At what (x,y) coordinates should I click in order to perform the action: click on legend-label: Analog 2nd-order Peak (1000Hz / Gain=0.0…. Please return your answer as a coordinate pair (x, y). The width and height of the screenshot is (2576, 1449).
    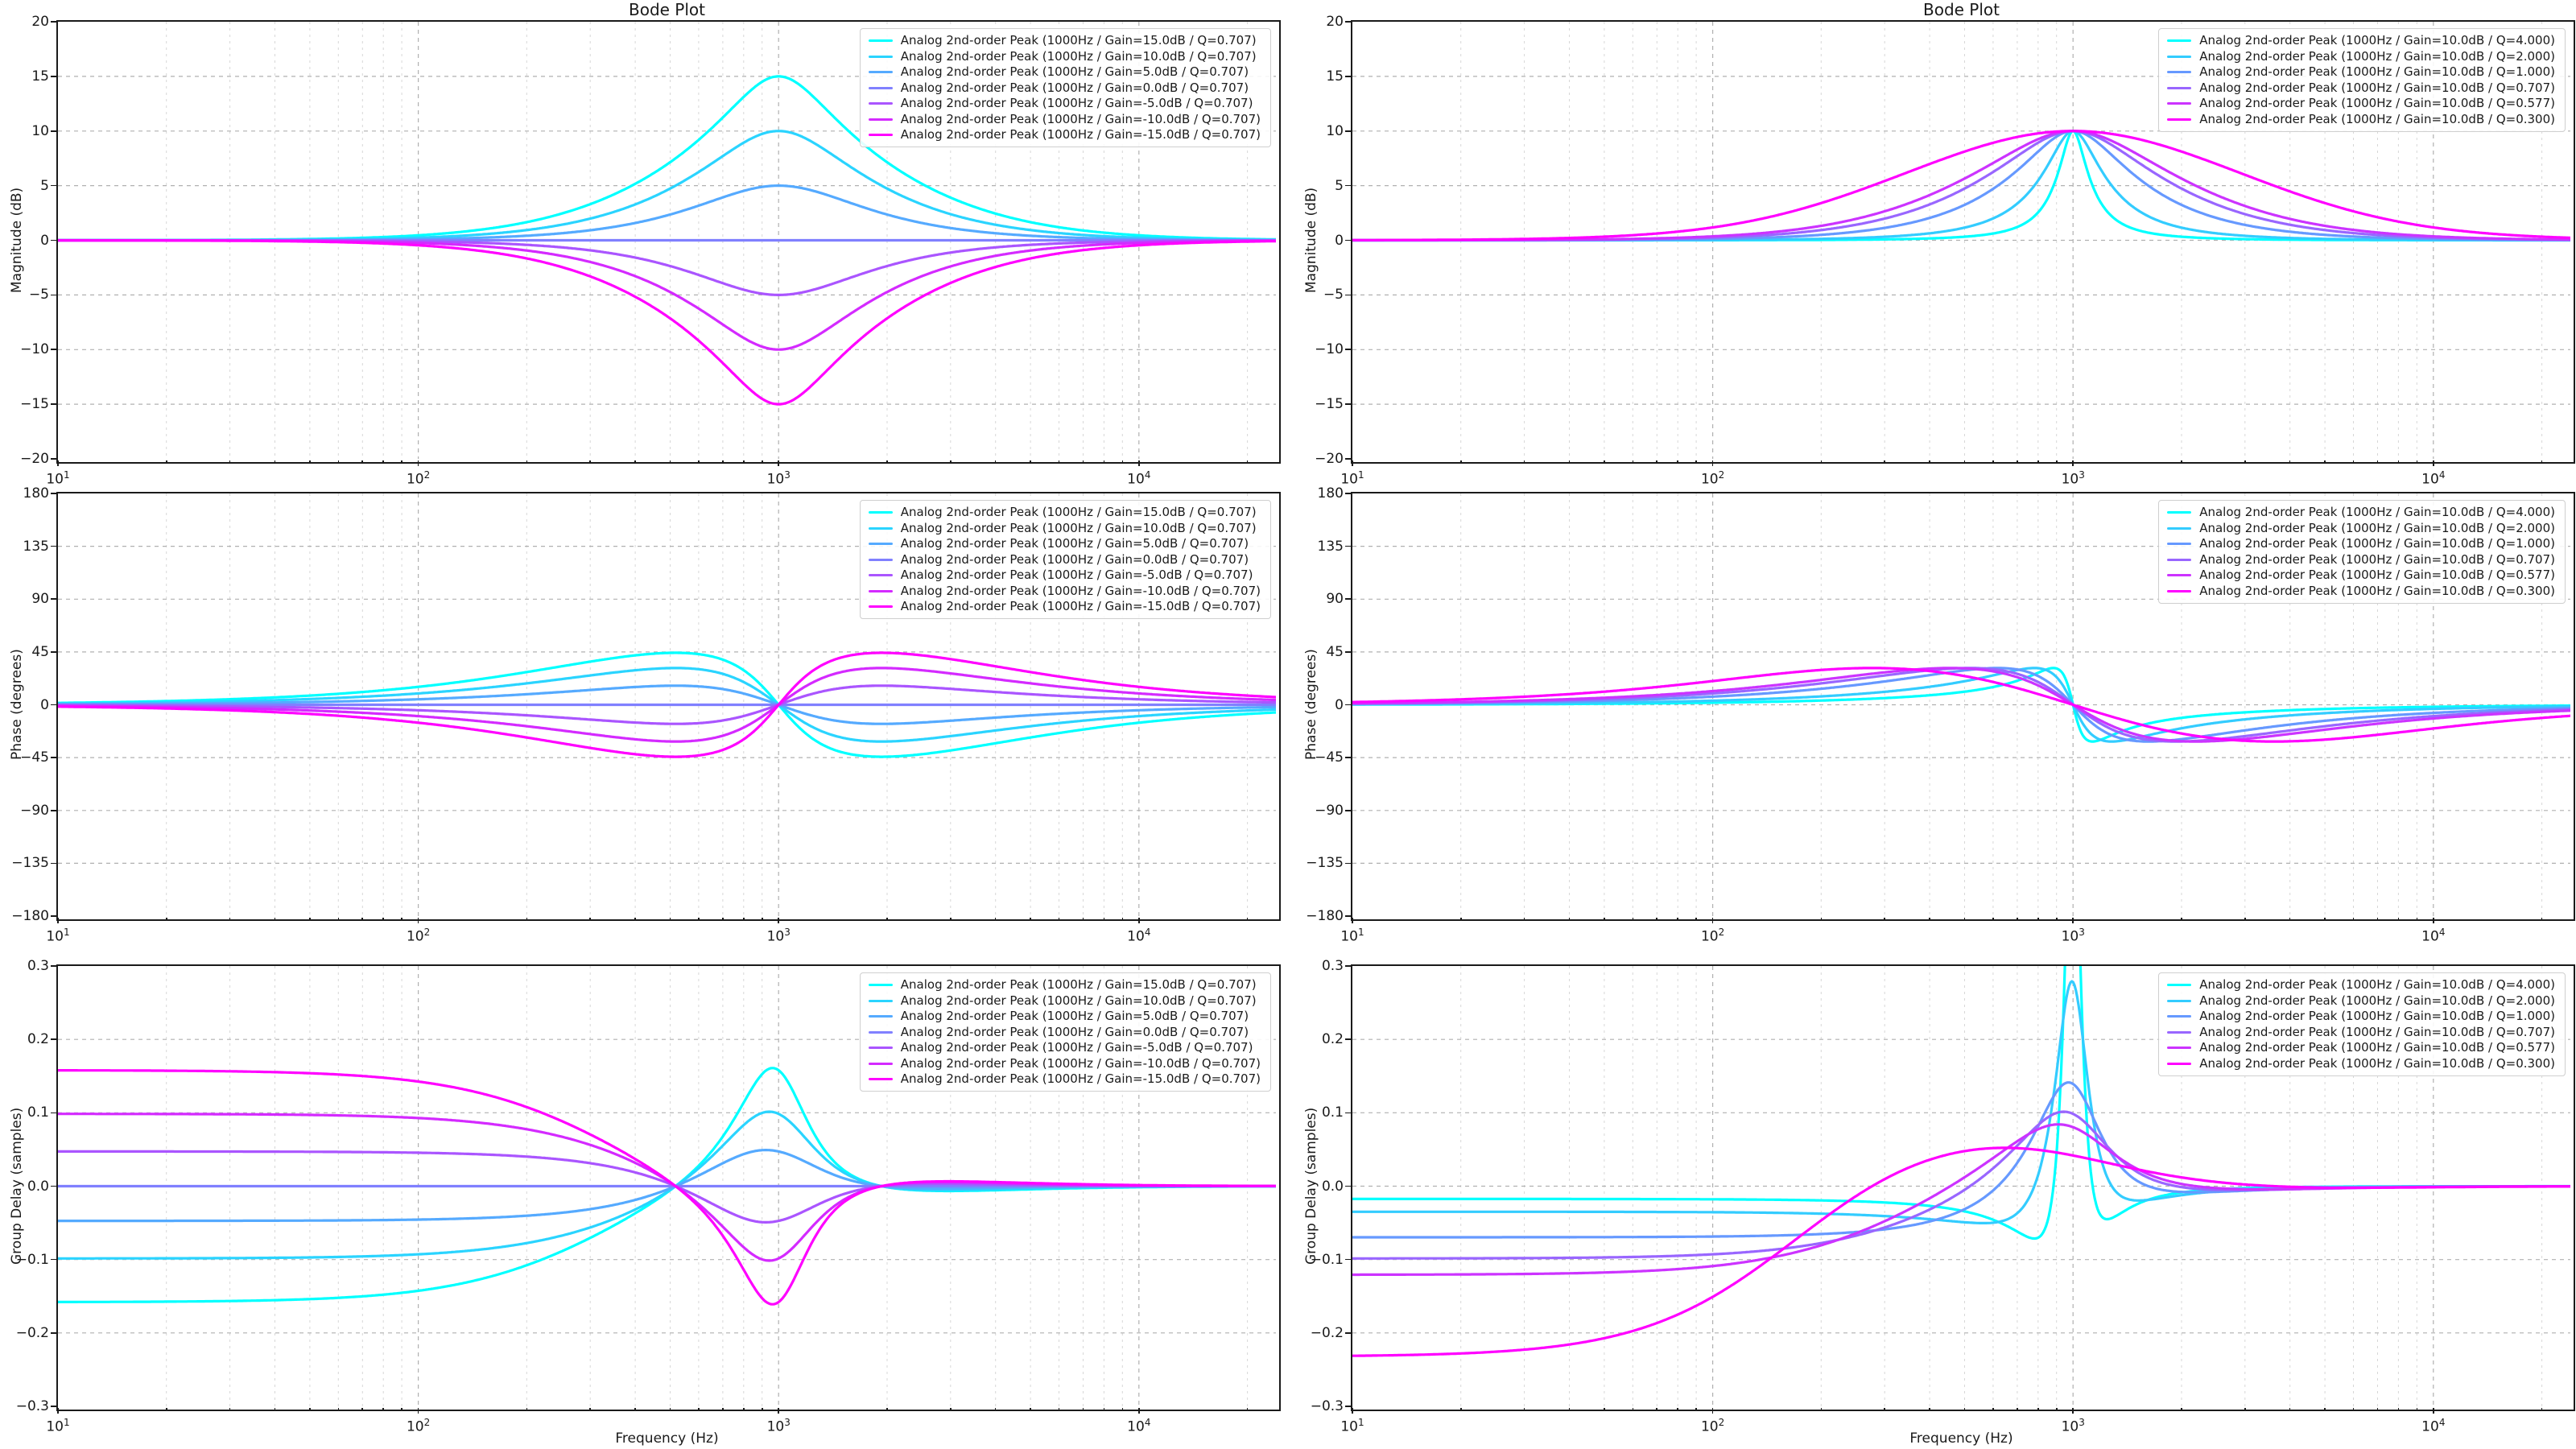
    Looking at the image, I should click on (1074, 1031).